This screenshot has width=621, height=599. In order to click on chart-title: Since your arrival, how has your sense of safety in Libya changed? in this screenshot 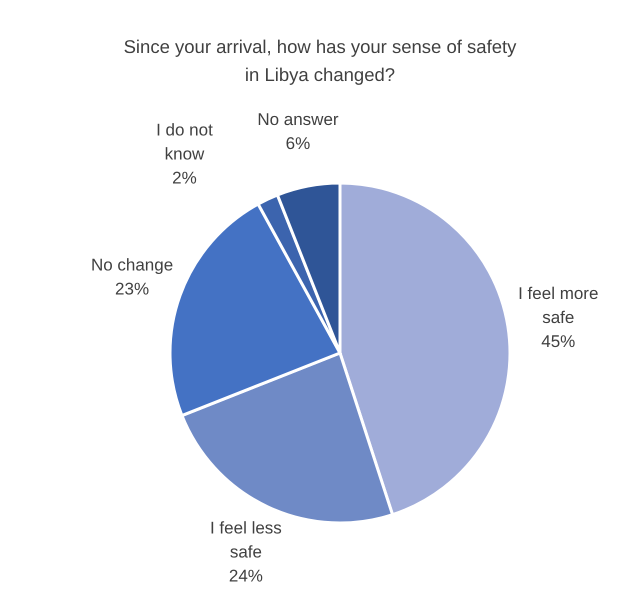, I will do `click(321, 60)`.